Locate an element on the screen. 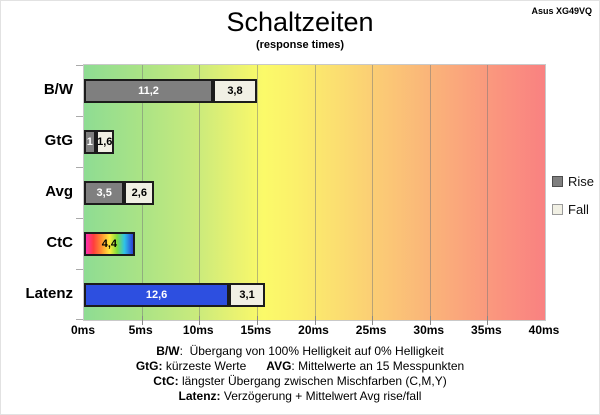 This screenshot has width=600, height=415. x-tick-label-40ms: 40ms is located at coordinates (544, 330).